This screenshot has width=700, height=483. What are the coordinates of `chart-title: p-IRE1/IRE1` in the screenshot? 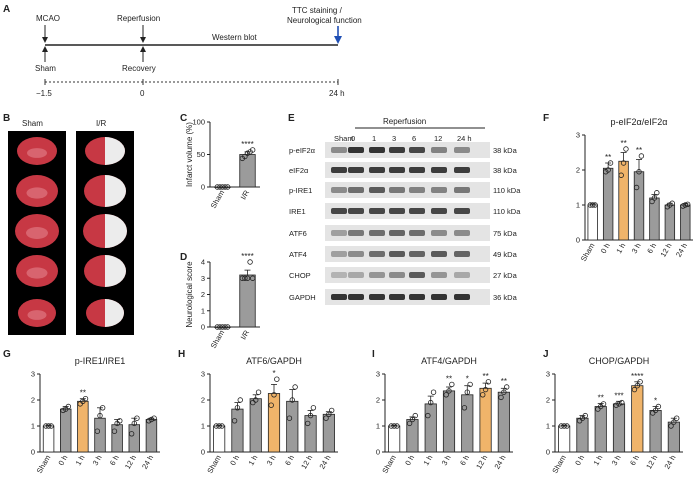 It's located at (100, 361).